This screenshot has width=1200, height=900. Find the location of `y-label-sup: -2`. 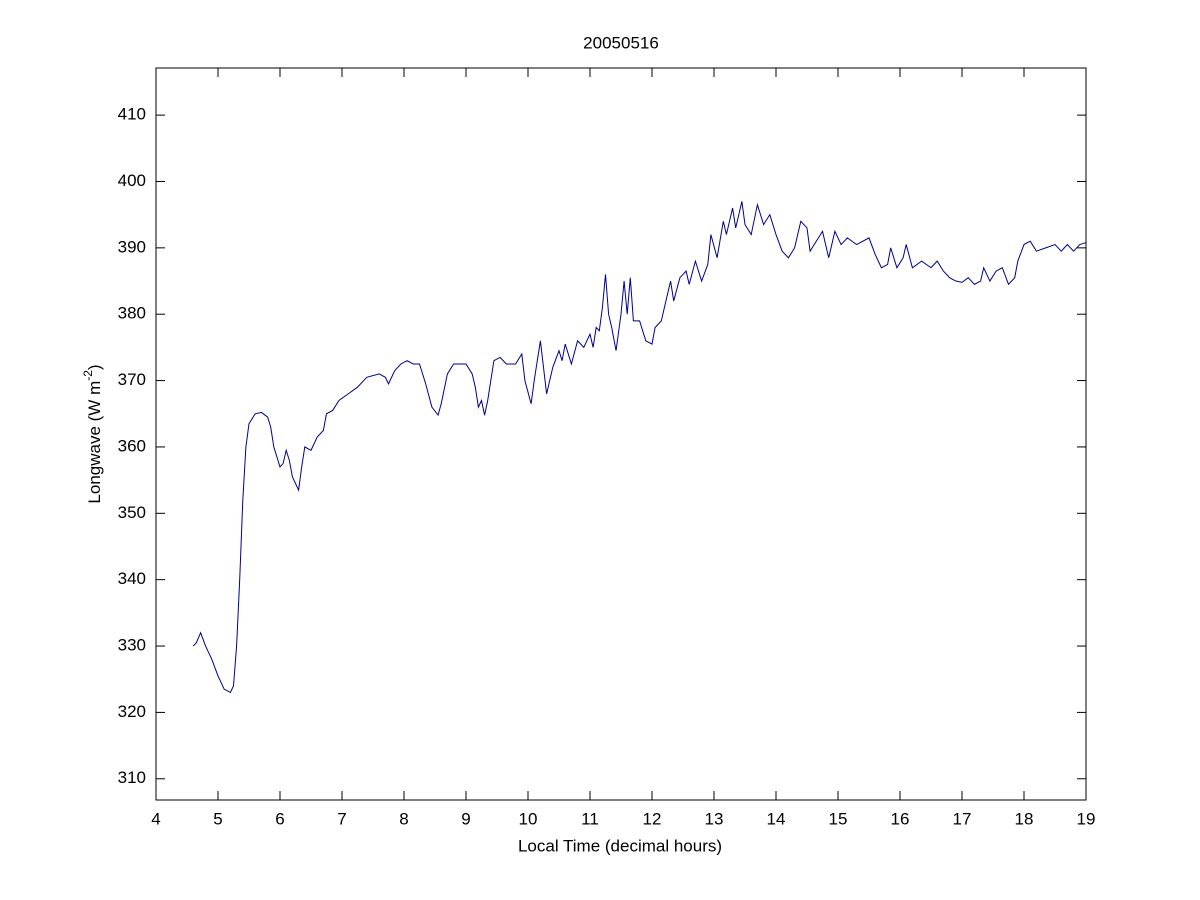

y-label-sup: -2 is located at coordinates (88, 375).